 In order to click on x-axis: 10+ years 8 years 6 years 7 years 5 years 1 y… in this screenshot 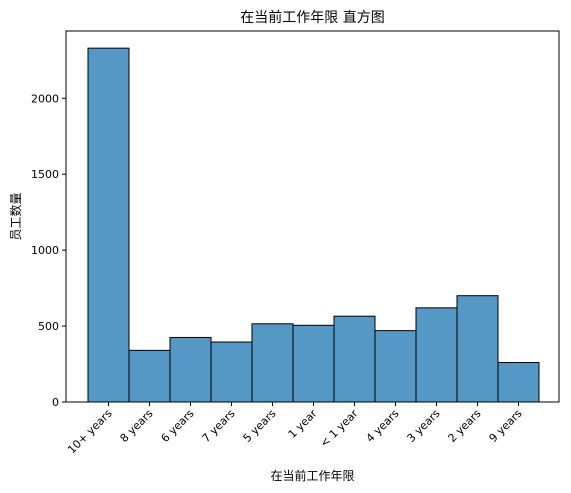, I will do `click(295, 429)`.